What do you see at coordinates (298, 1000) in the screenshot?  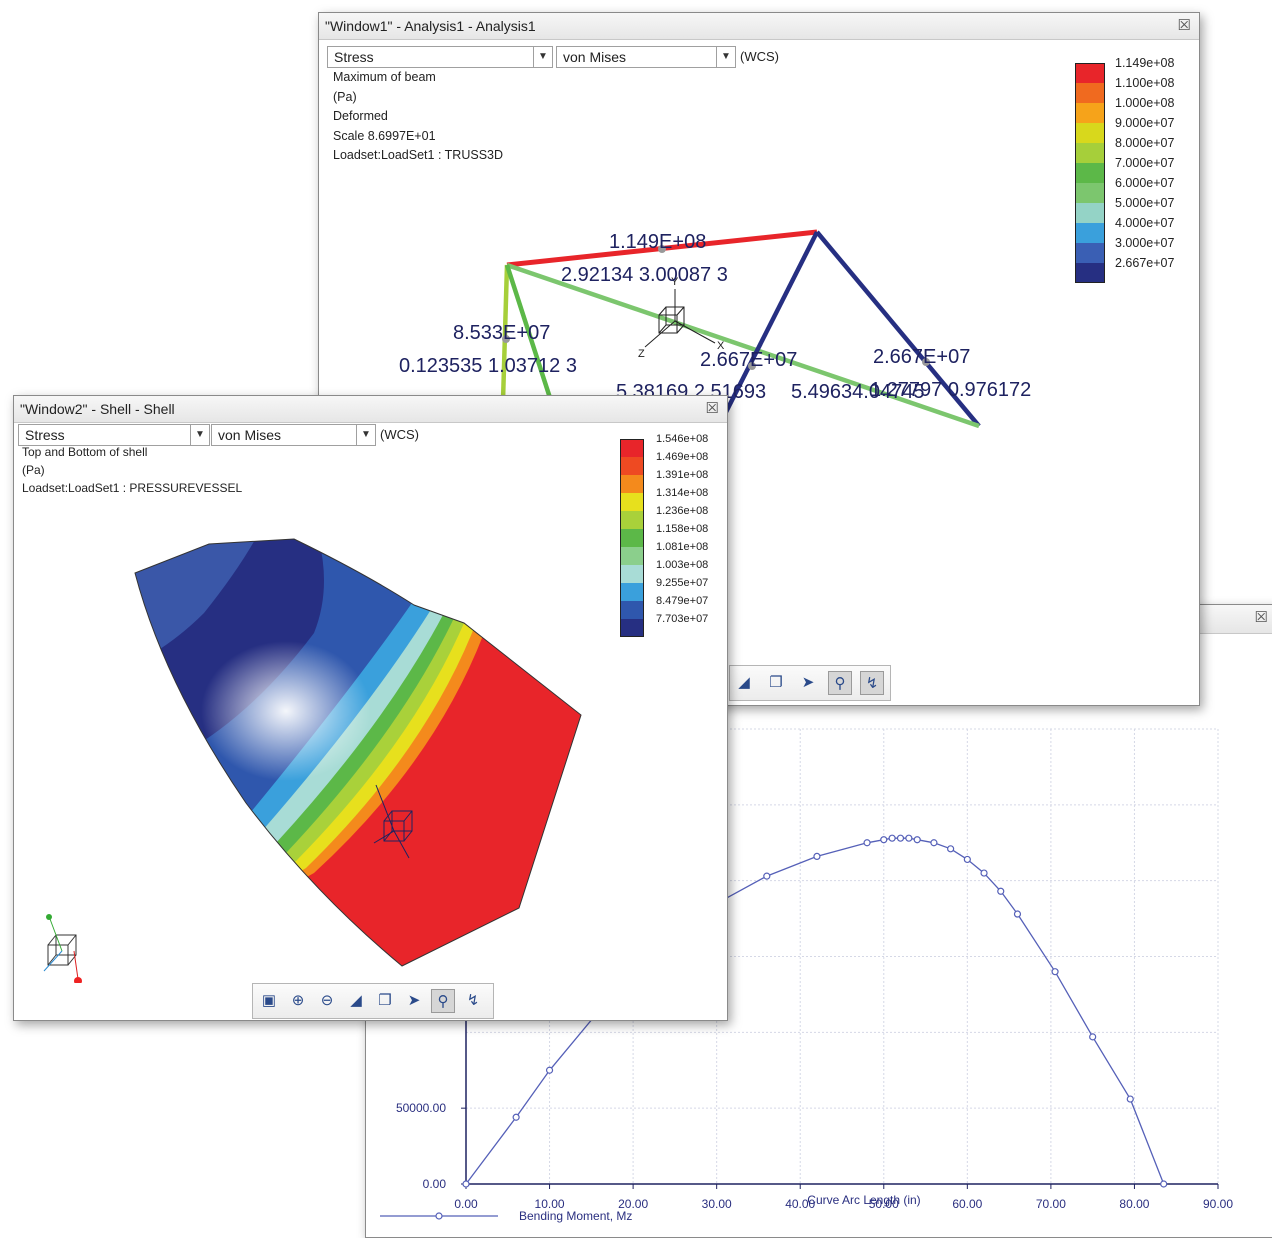 I see `zoom-in-icon: ⊕` at bounding box center [298, 1000].